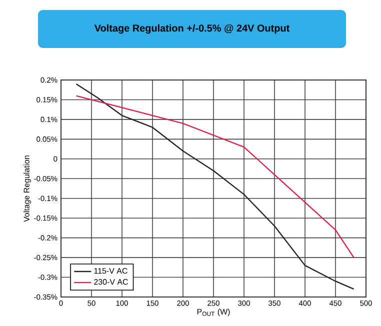  I want to click on chart-title: Voltage Regulation +/-0.5% @ 24V Output, so click(192, 29).